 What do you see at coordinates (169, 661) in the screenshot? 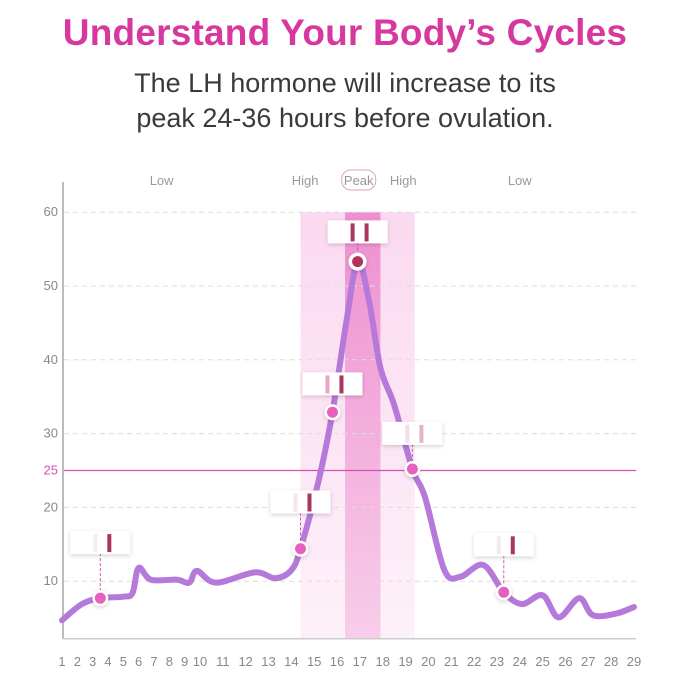
I see `x-tick-label: 8` at bounding box center [169, 661].